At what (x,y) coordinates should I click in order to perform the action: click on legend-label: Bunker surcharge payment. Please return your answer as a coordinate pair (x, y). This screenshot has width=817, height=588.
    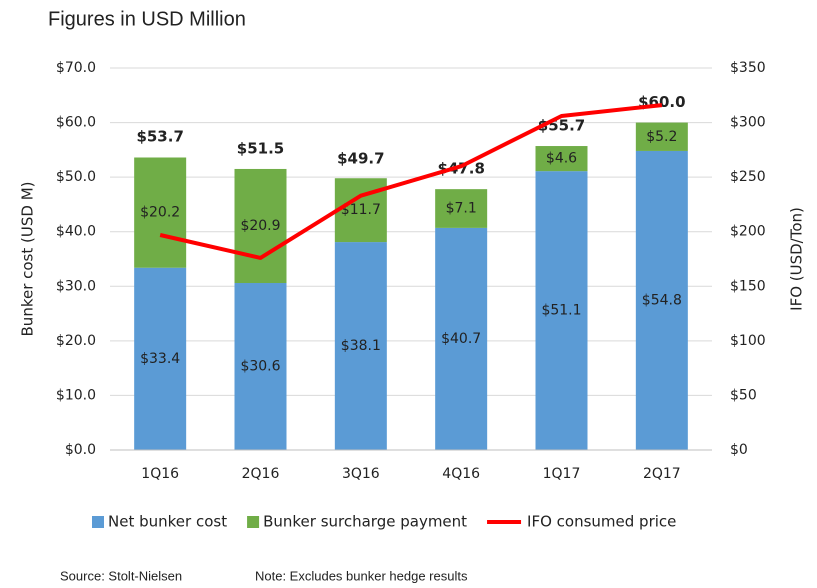
    Looking at the image, I should click on (365, 522).